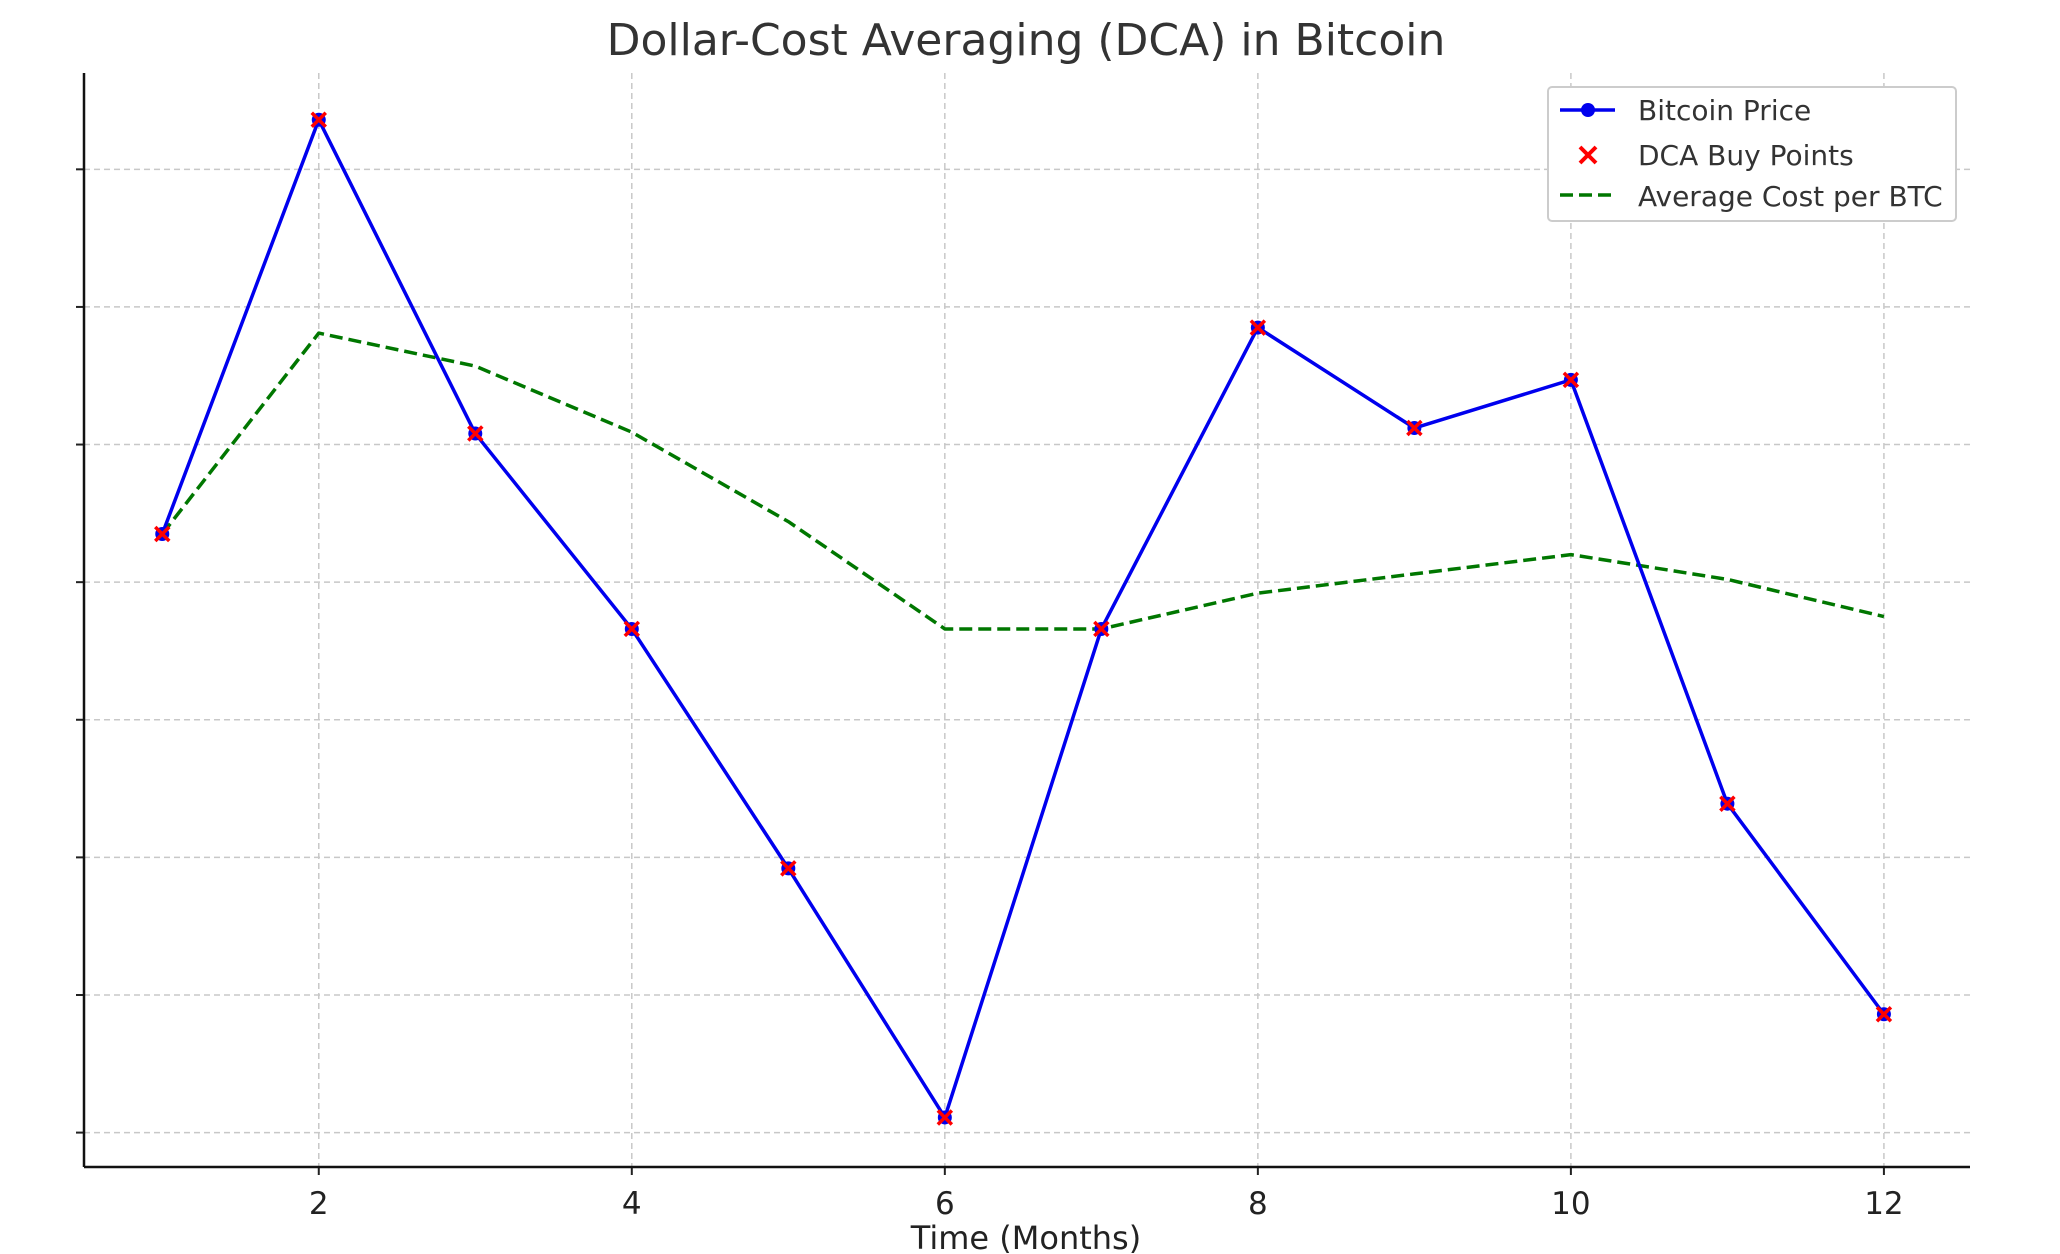 The image size is (2060, 1254). Describe the element at coordinates (1025, 1236) in the screenshot. I see `x-axis-label: Time (Months)` at that location.